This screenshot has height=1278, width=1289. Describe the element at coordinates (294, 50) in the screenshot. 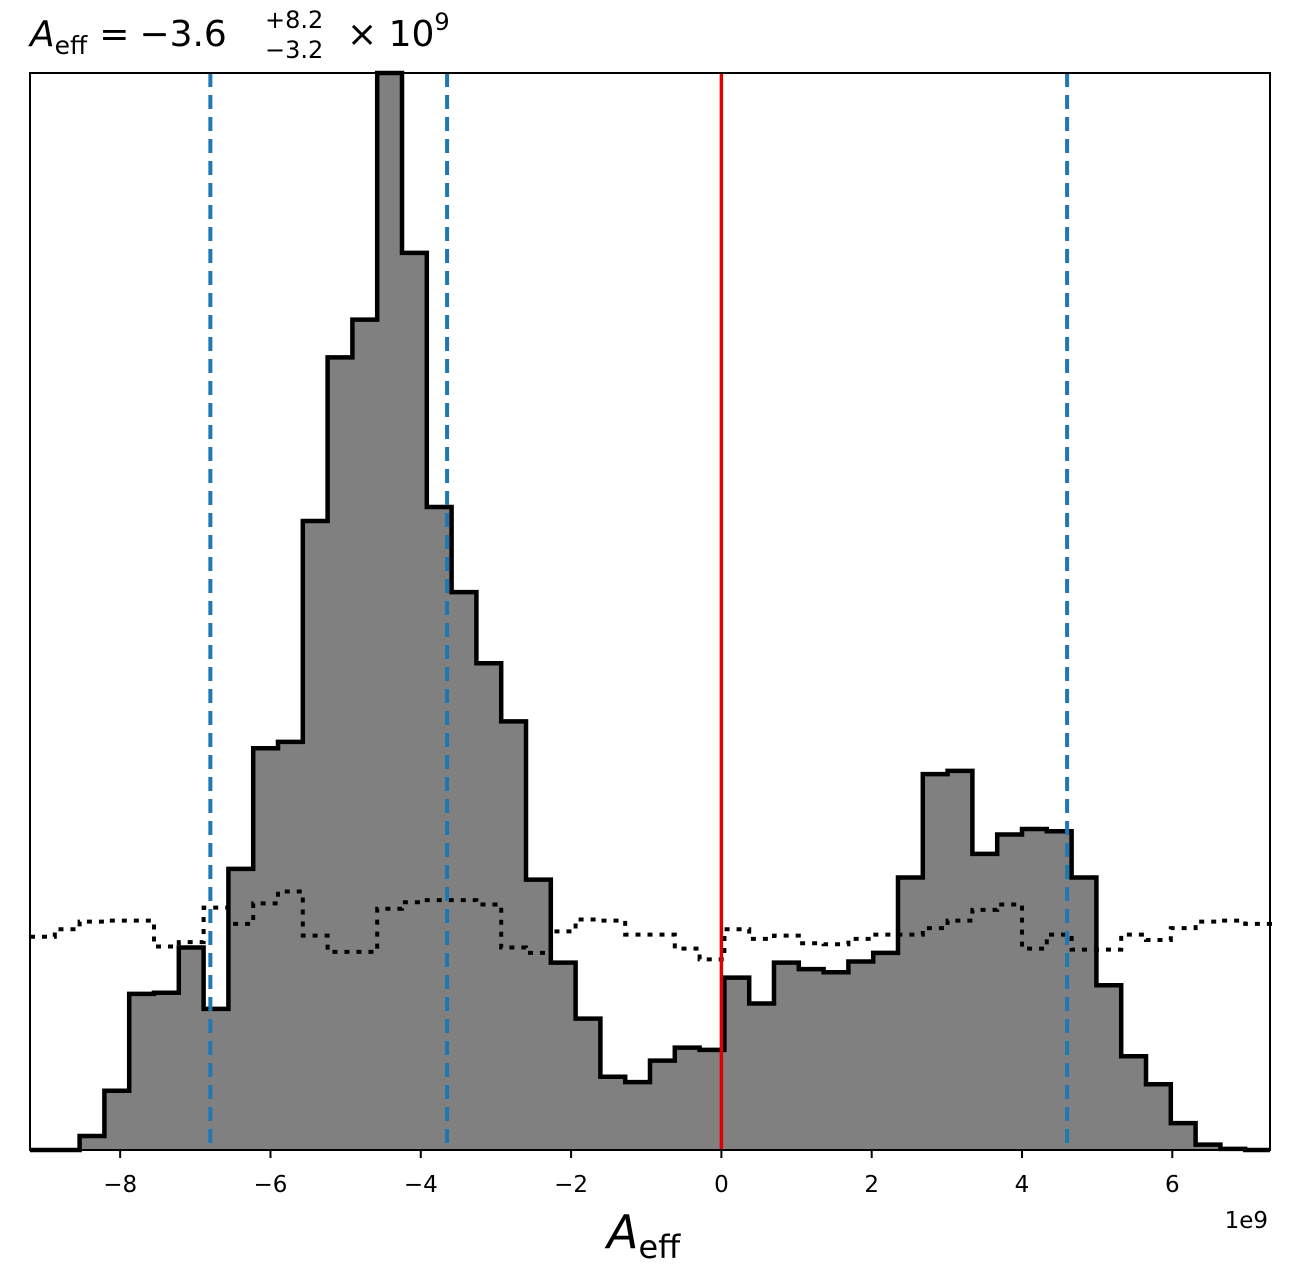

I see `chart-title-lower-error: −3.2` at that location.